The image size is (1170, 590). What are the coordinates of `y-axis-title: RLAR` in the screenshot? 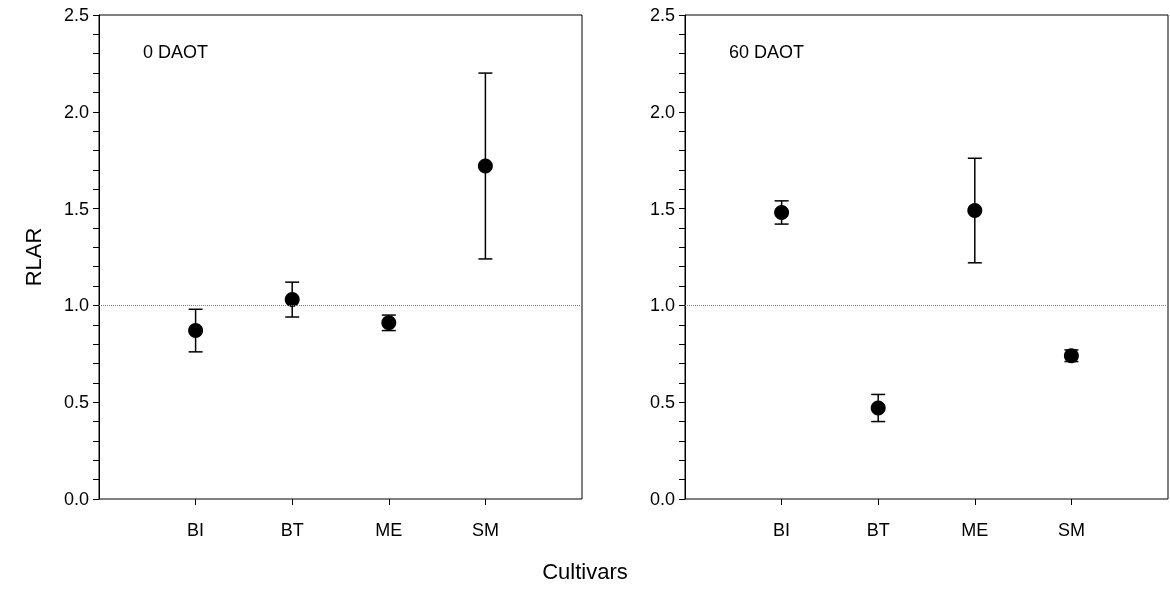 It's located at (33, 257).